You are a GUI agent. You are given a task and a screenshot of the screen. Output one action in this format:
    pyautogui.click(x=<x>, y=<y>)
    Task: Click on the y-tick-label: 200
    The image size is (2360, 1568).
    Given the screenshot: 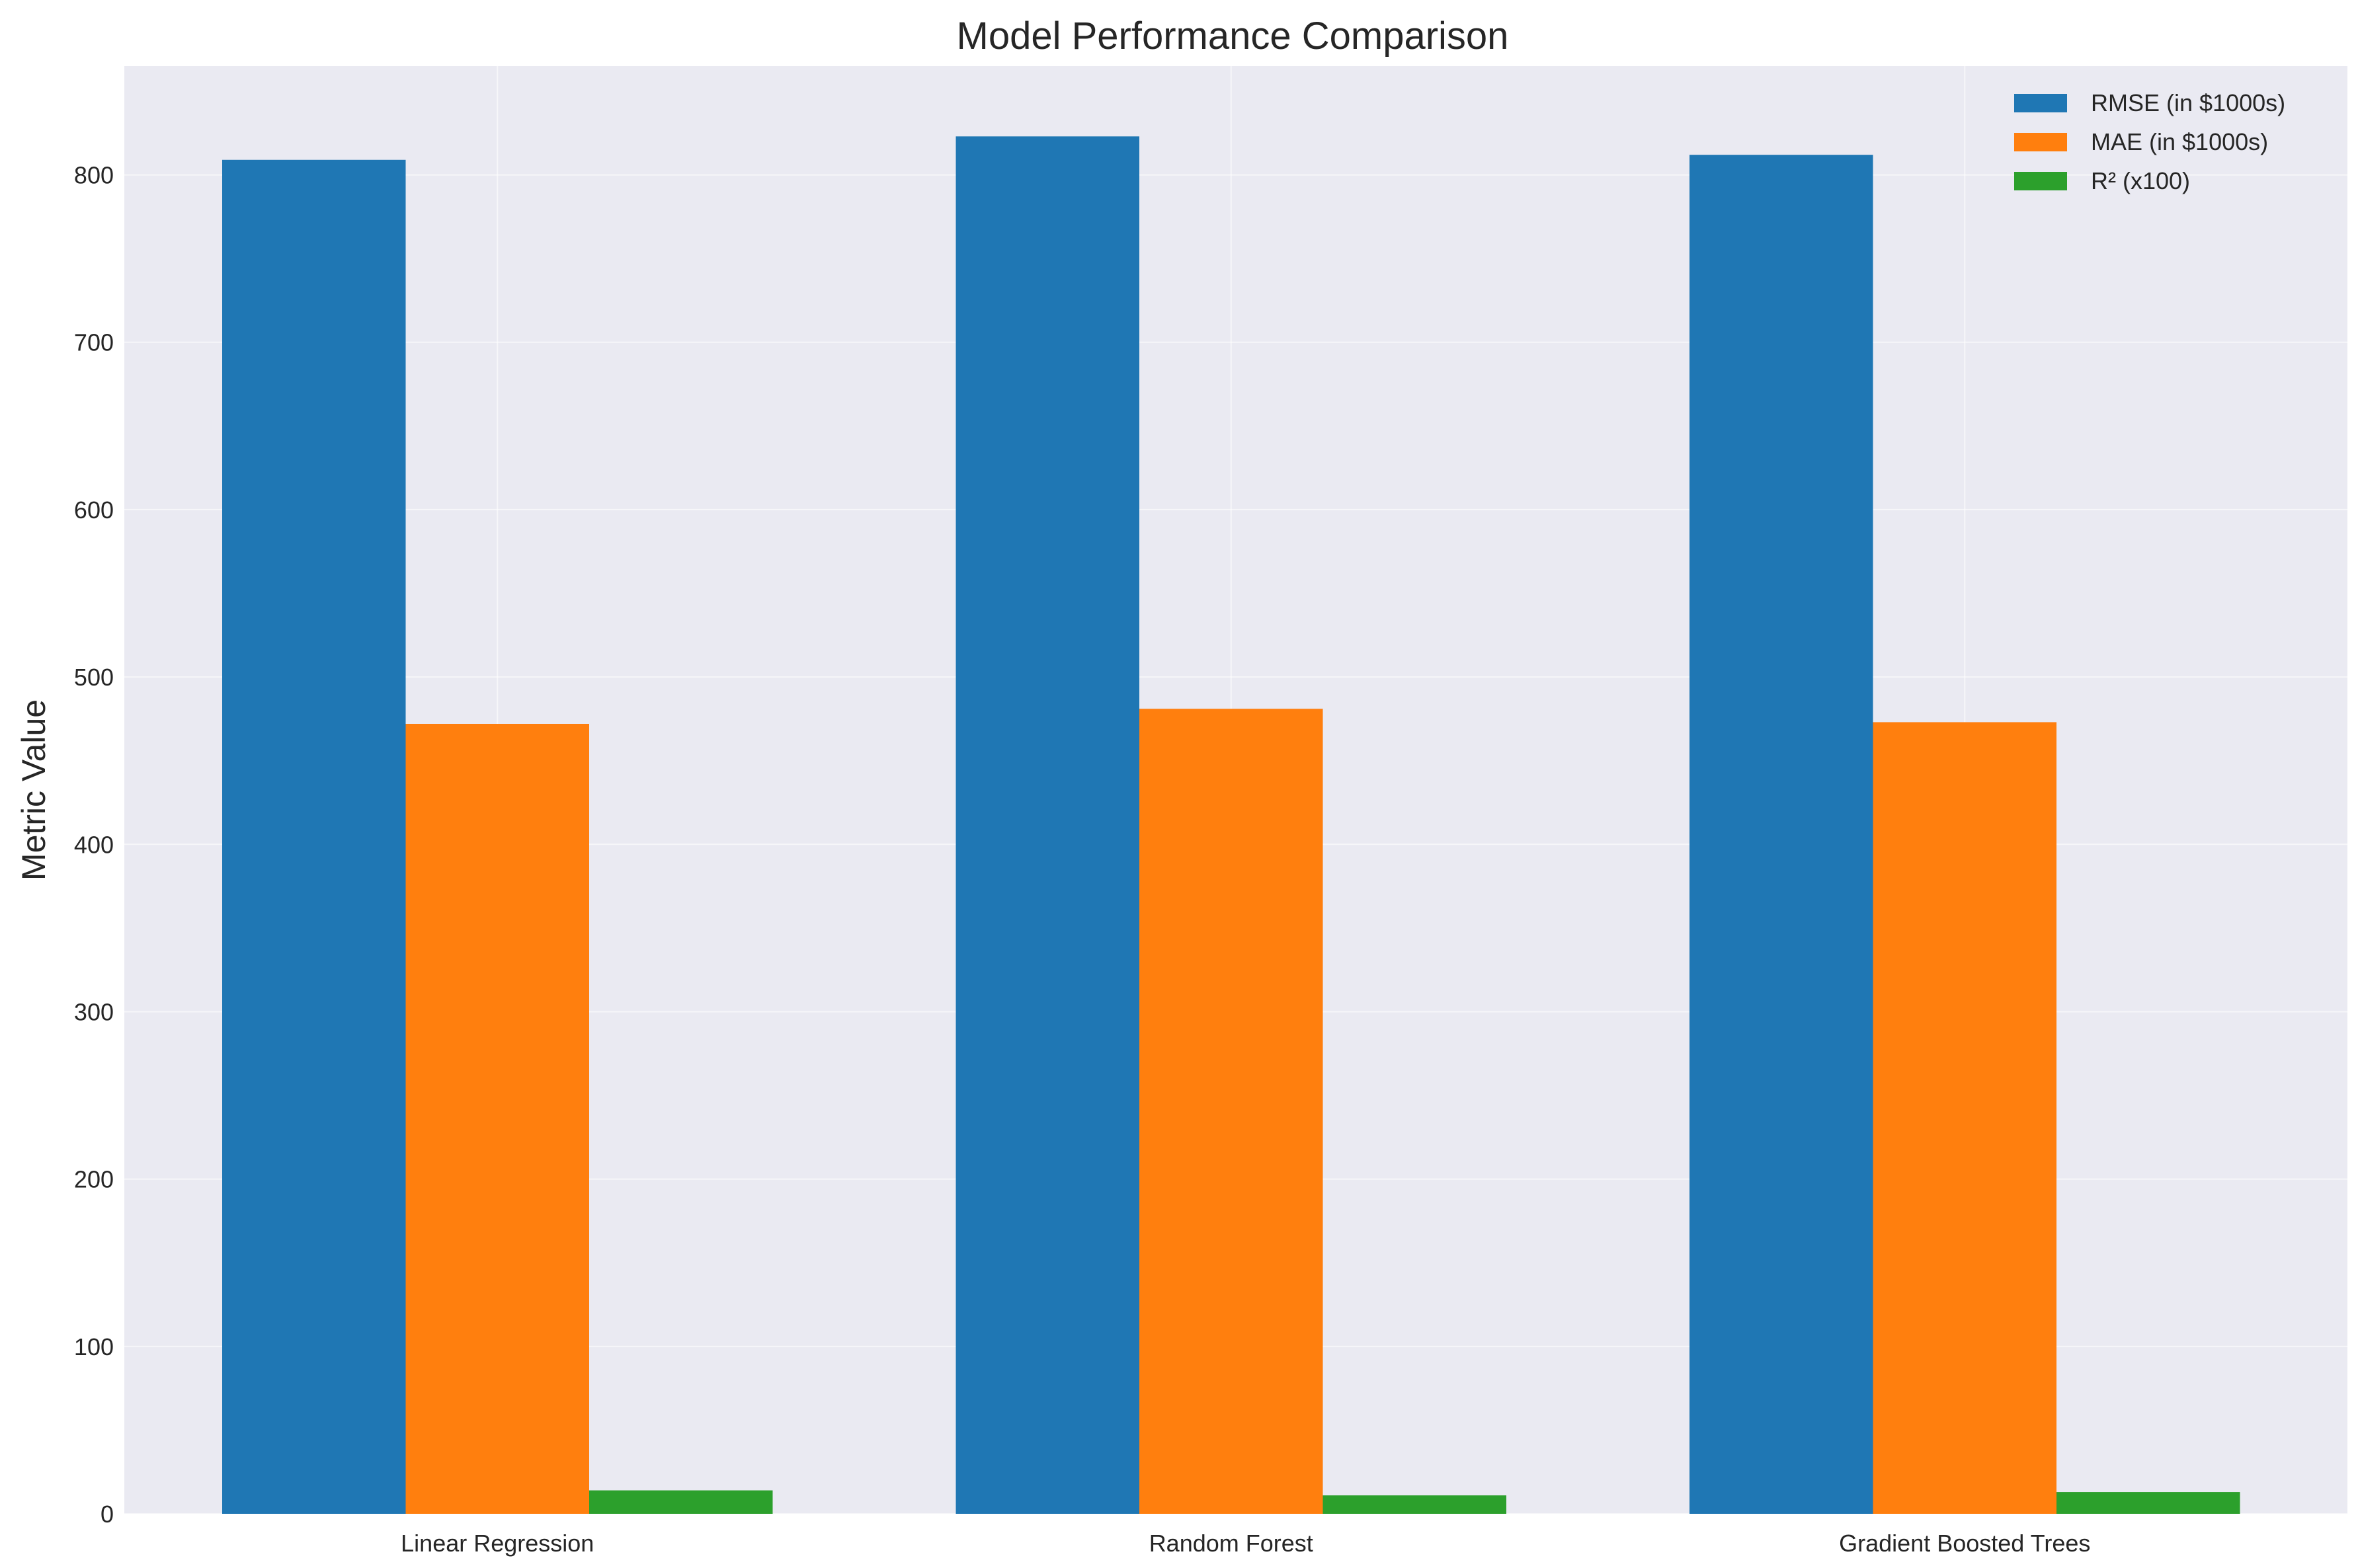 What is the action you would take?
    pyautogui.click(x=94, y=1179)
    